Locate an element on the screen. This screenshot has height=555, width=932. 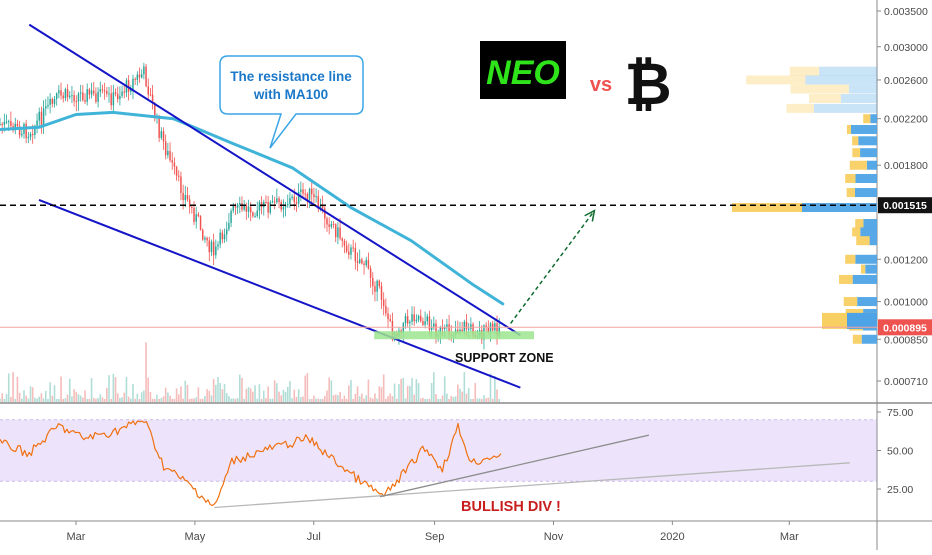
y-tick-label: 0.002600 is located at coordinates (906, 81).